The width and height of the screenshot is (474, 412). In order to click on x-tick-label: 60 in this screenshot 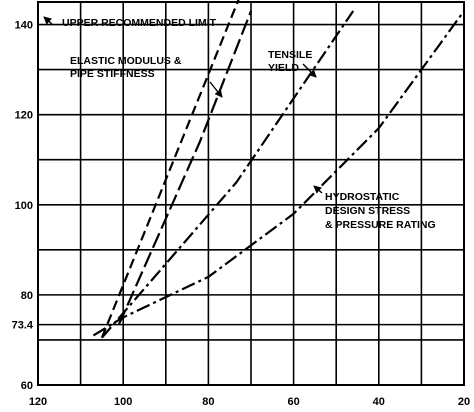, I will do `click(293, 402)`.